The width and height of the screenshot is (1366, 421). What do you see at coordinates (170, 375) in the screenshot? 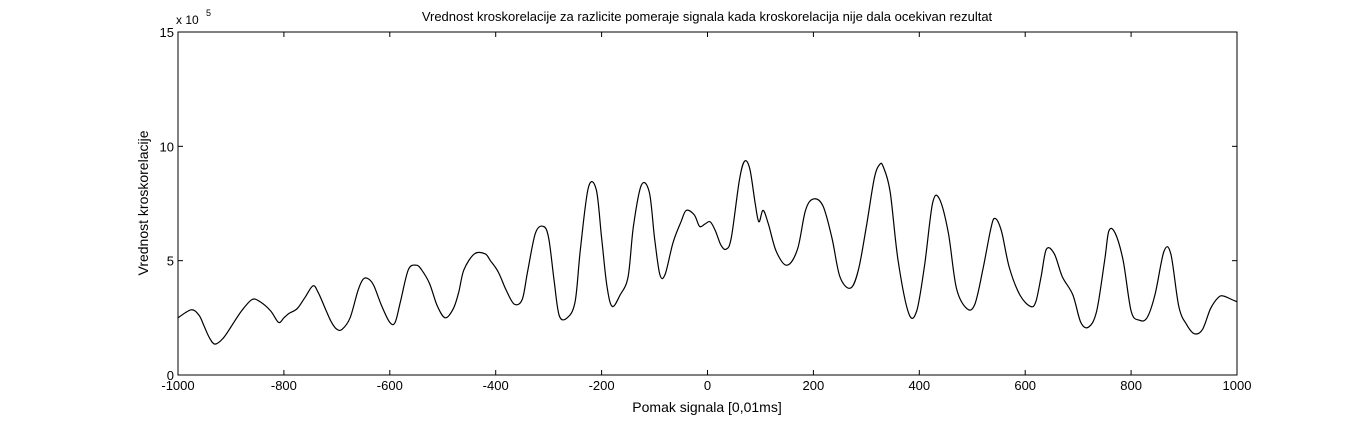
I see `y-tick-label: 0` at bounding box center [170, 375].